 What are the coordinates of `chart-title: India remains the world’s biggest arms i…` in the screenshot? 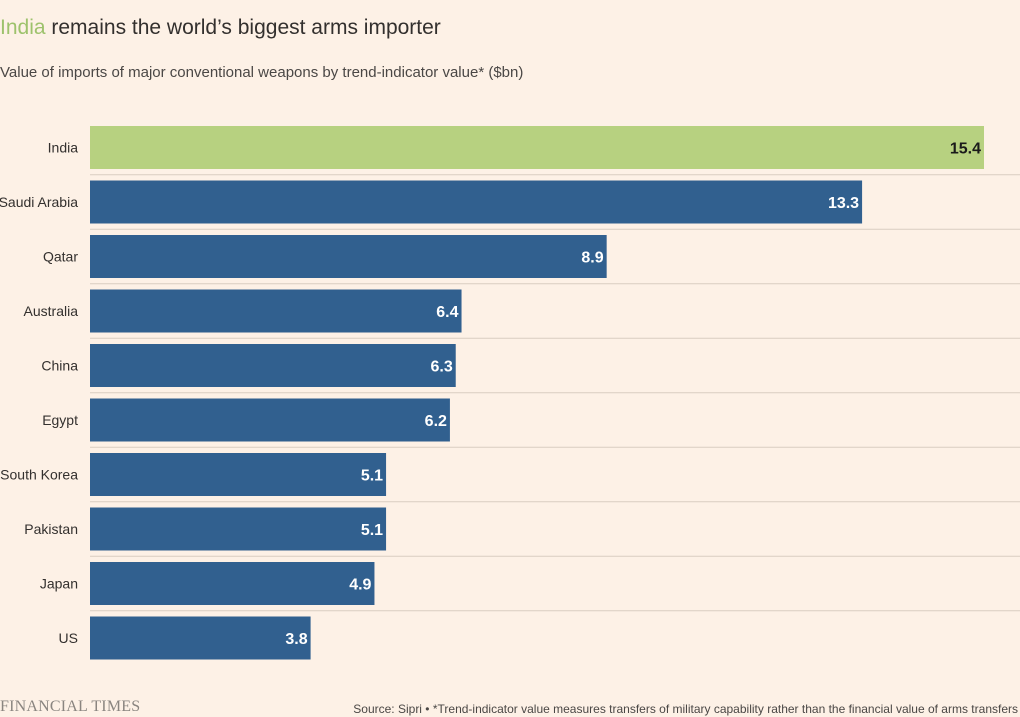 It's located at (220, 28).